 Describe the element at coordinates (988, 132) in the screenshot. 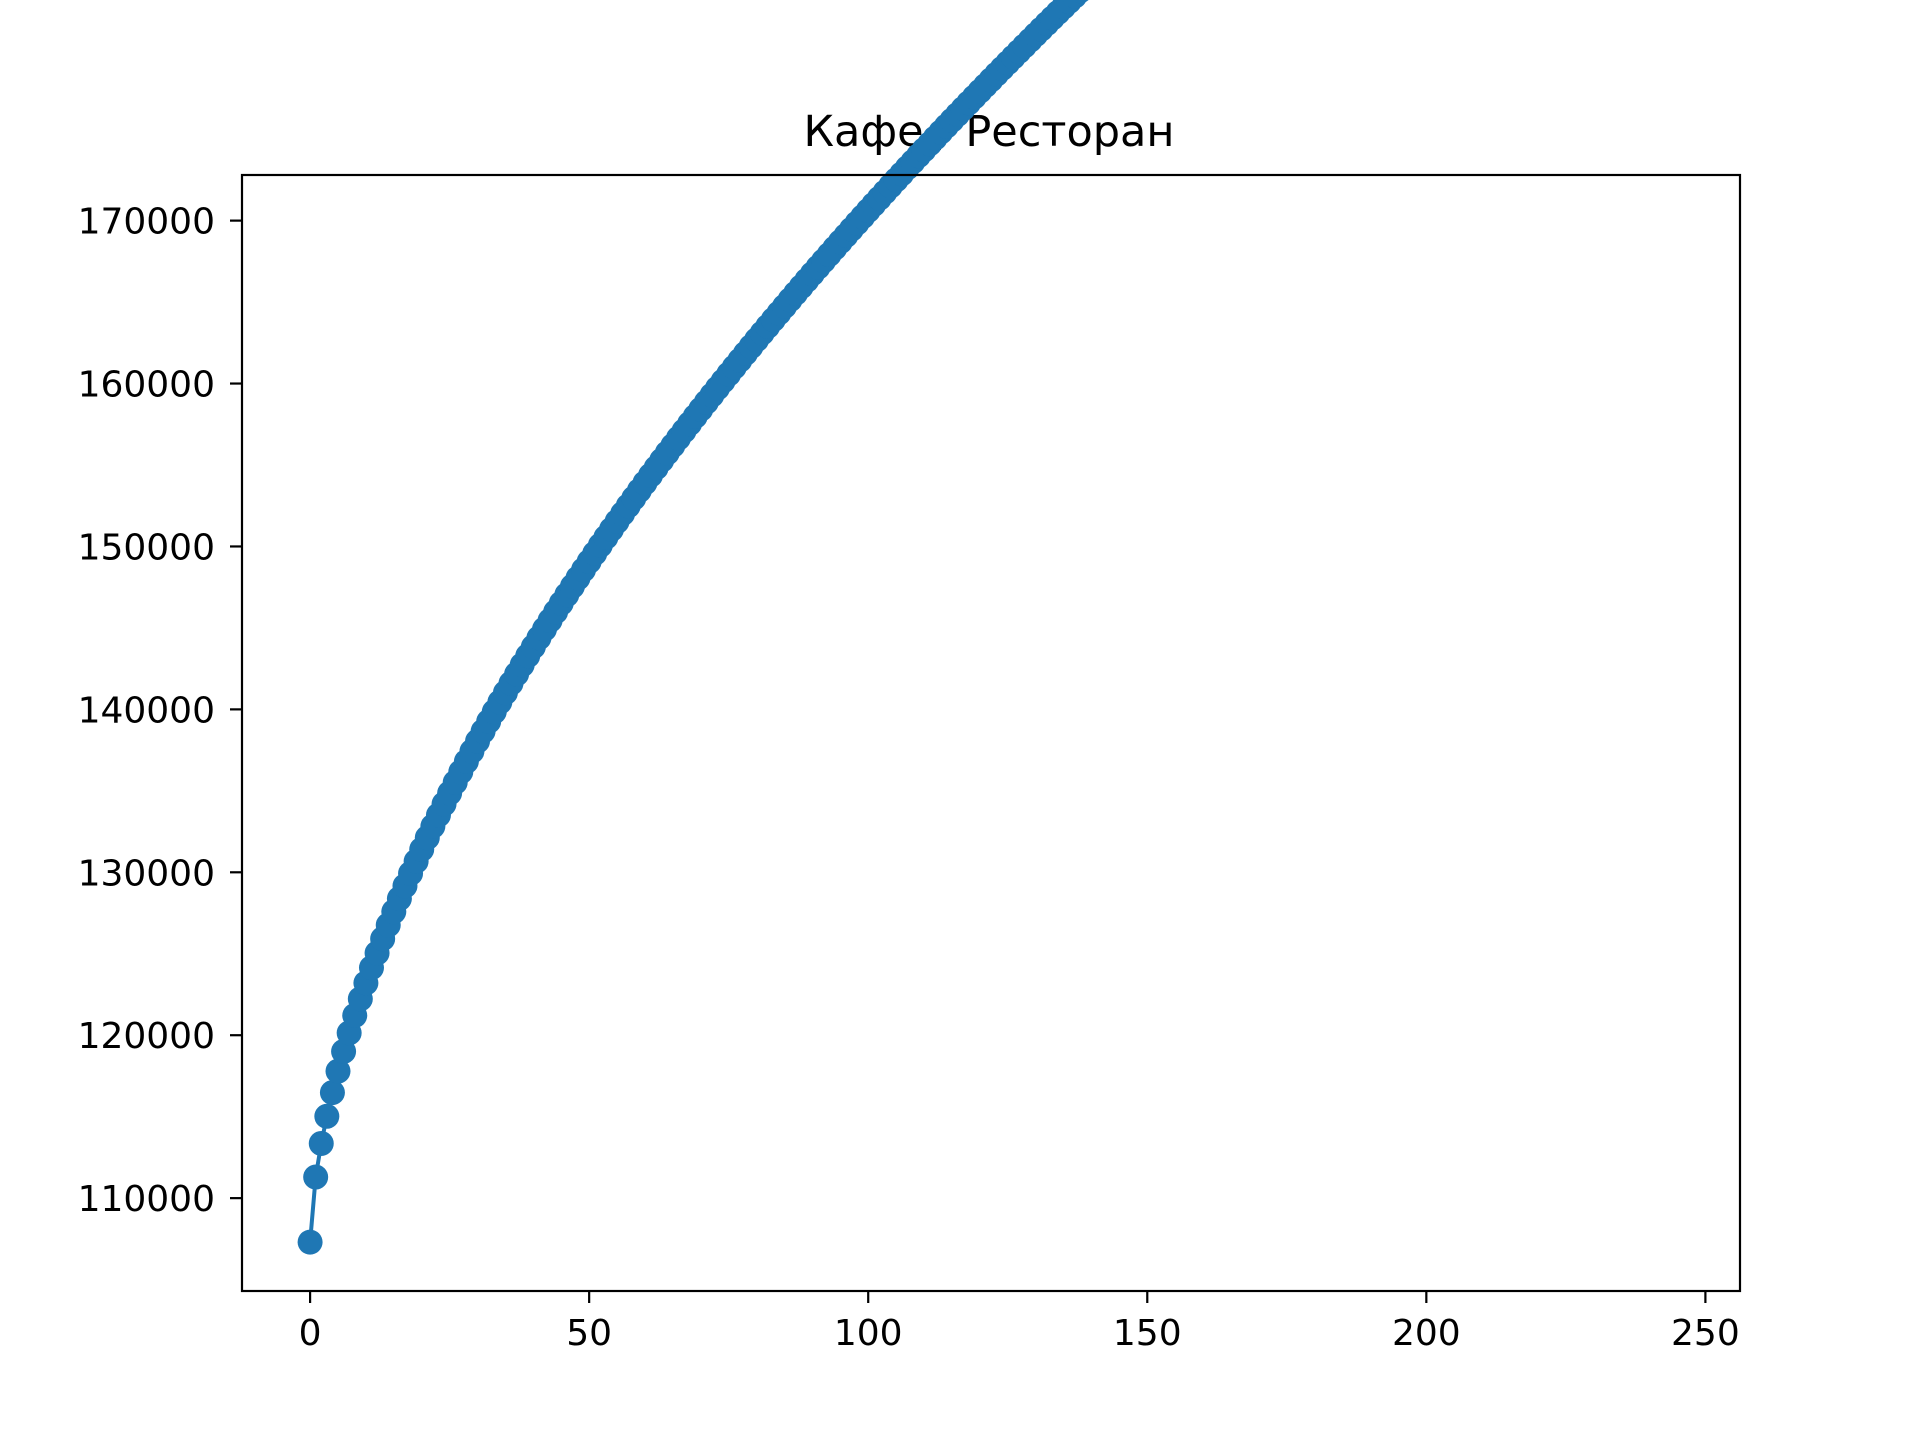

I see `chart-title: Кафе / Ресторан` at that location.